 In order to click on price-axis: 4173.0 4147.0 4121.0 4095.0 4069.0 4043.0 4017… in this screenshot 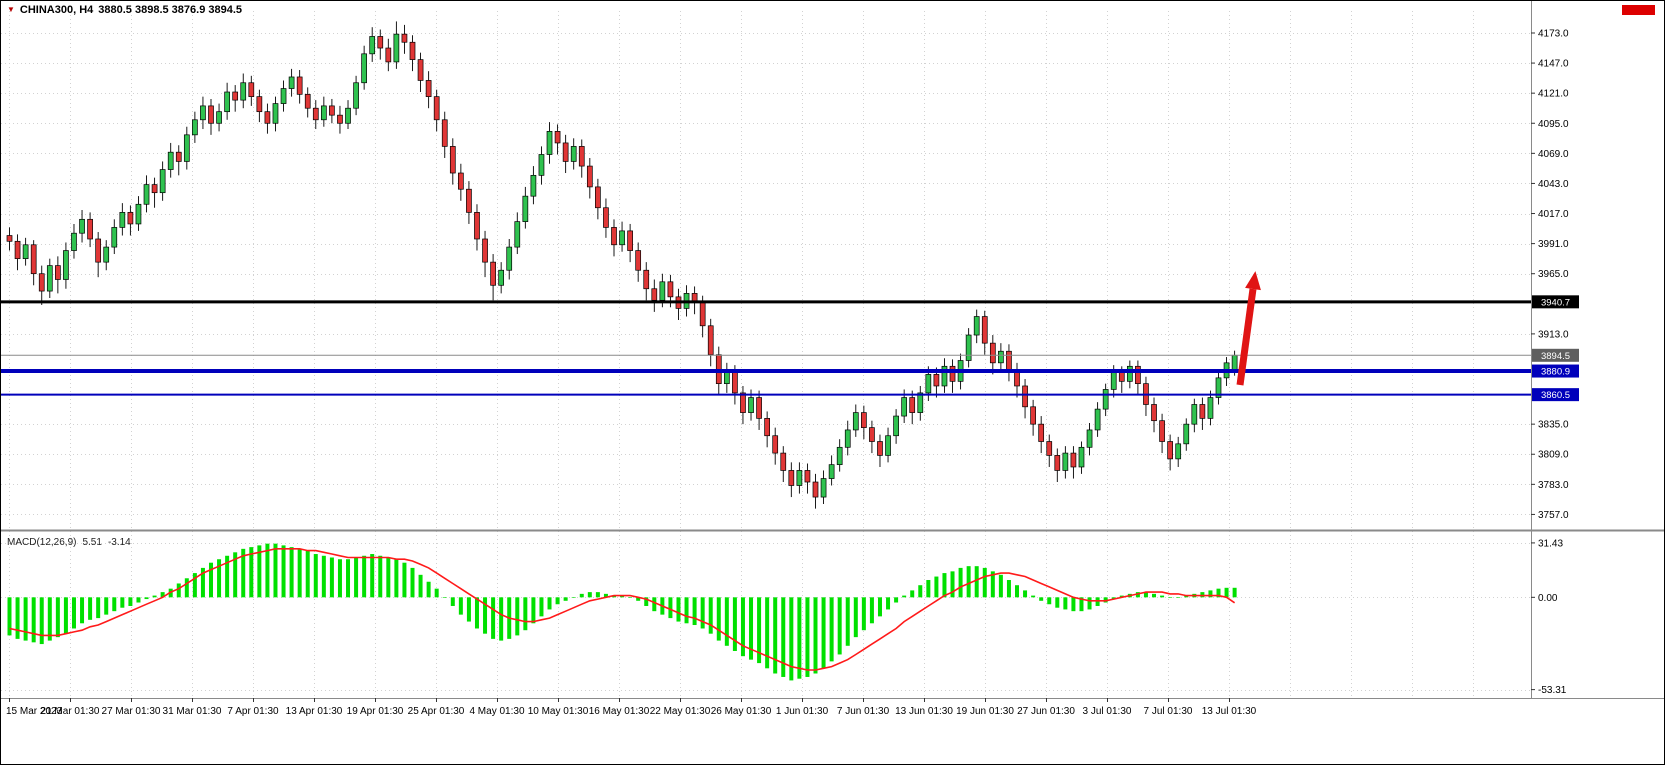, I will do `click(1555, 274)`.